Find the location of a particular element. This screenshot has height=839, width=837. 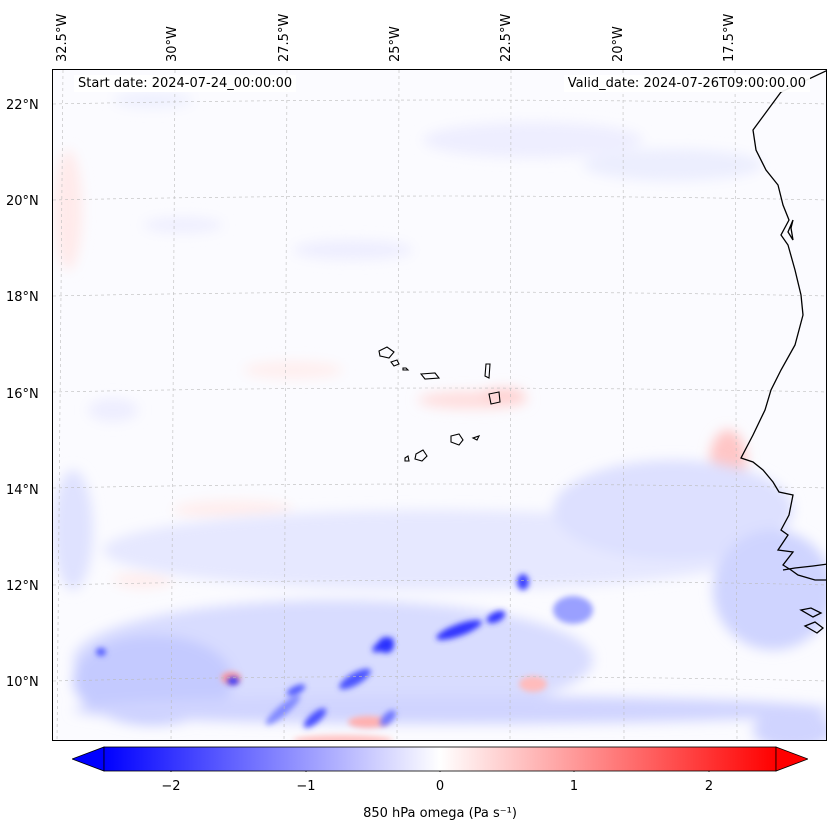

colorbar-title: 850 hPa omega (Pa s⁻¹) is located at coordinates (440, 813).